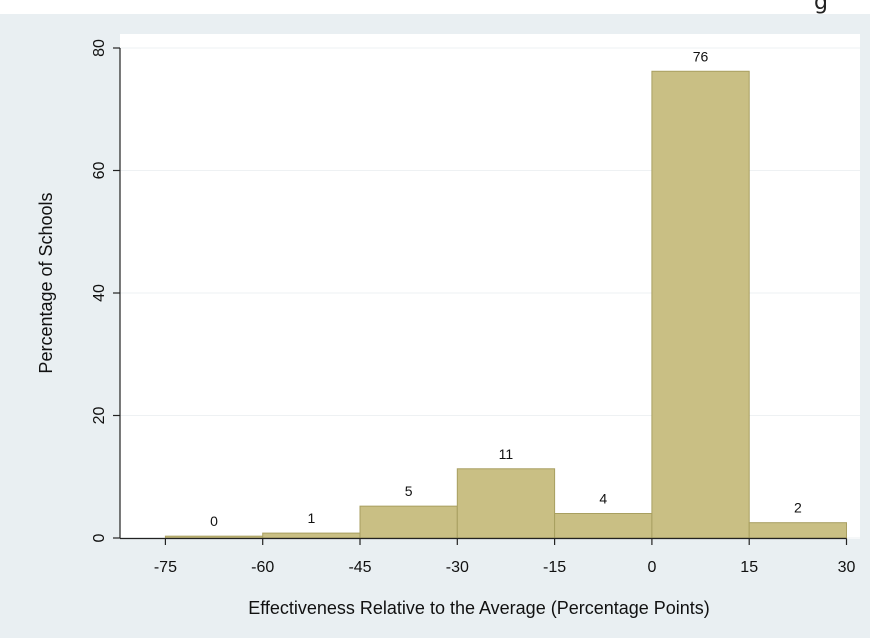  What do you see at coordinates (99, 48) in the screenshot?
I see `y-tick-label: 80` at bounding box center [99, 48].